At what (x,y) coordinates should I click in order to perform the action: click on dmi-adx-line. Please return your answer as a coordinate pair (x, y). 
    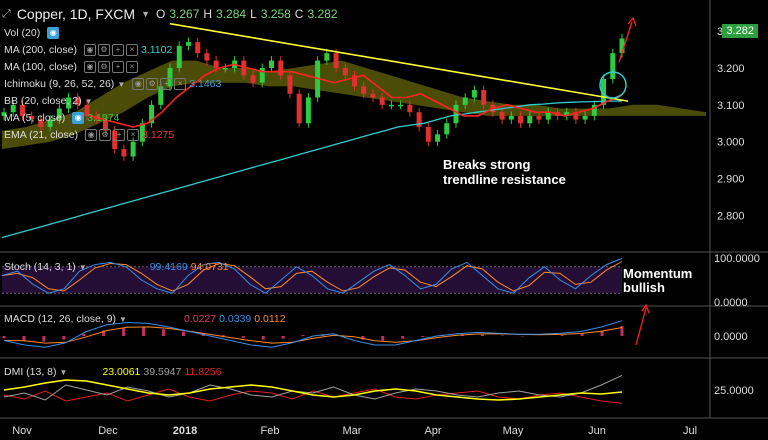
    Looking at the image, I should click on (313, 390).